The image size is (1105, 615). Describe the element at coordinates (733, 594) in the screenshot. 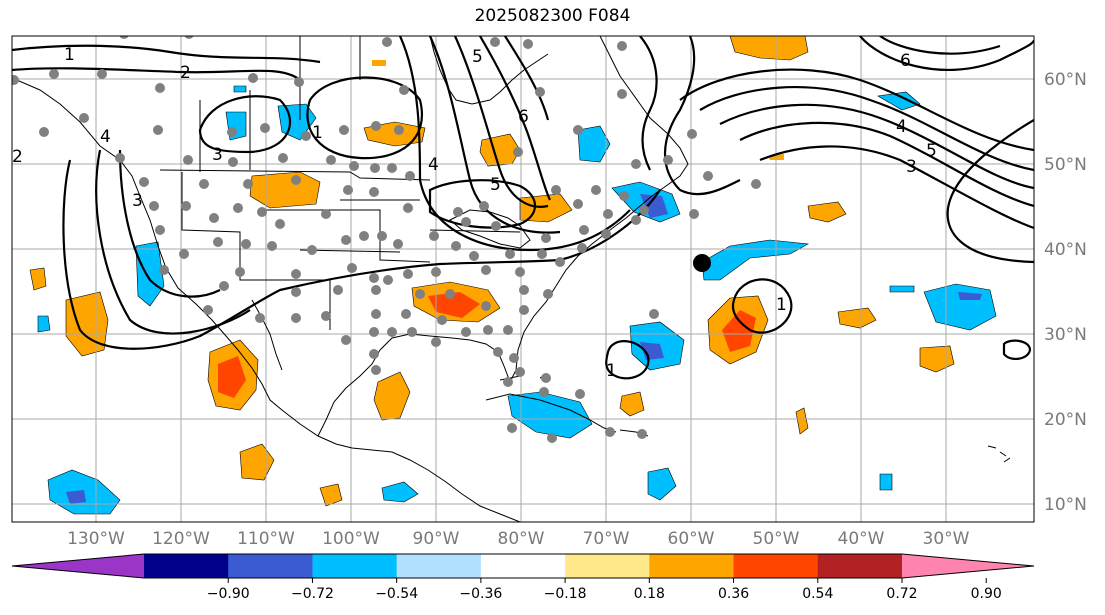

I see `colorbar-tick-label: 0.36` at that location.